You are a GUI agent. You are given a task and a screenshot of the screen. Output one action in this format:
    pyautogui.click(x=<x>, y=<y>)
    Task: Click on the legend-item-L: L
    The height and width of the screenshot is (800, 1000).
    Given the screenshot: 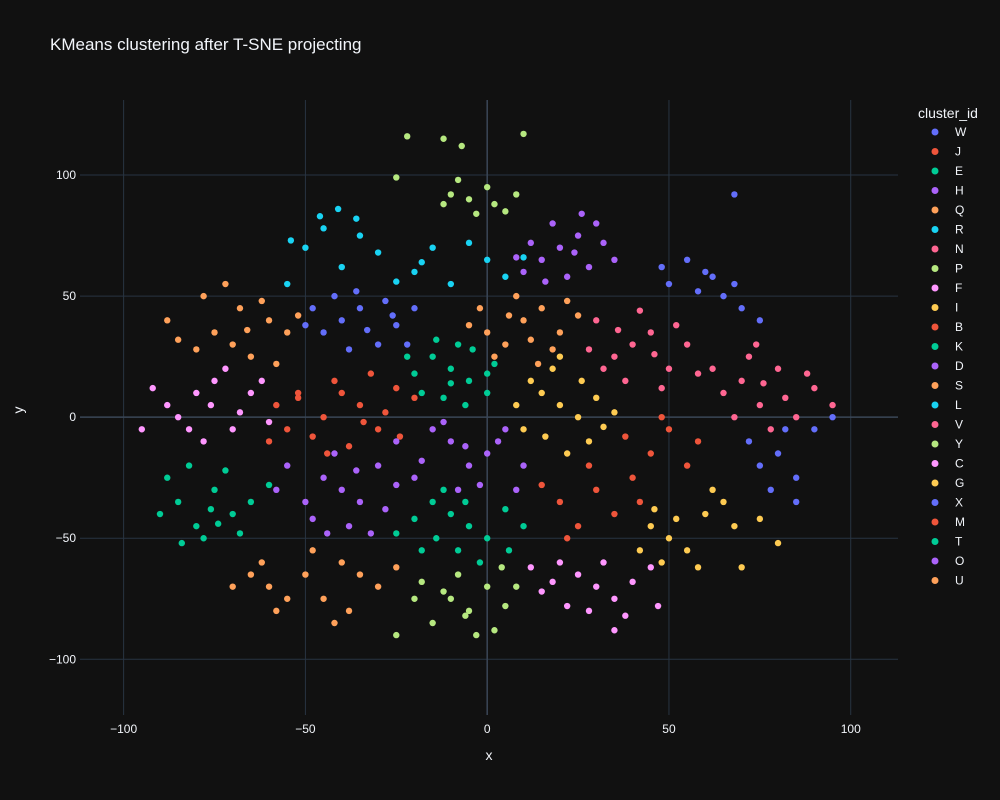 What is the action you would take?
    pyautogui.click(x=947, y=405)
    